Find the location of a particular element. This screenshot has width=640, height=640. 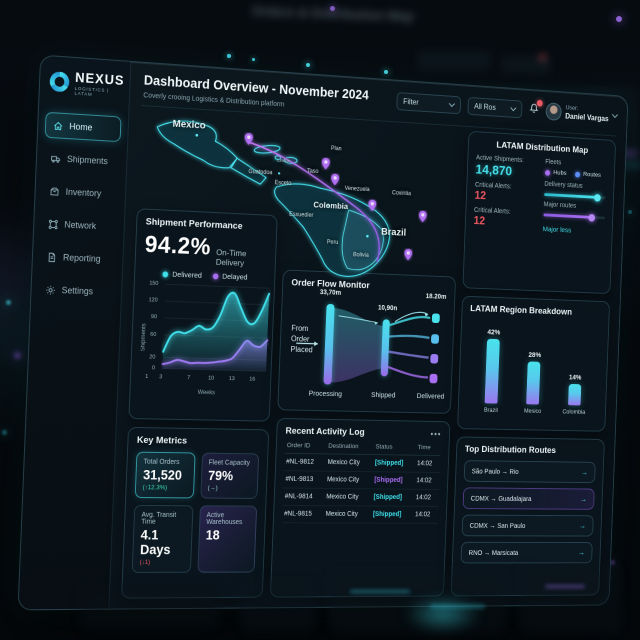

stage-label: Shipped is located at coordinates (383, 395).